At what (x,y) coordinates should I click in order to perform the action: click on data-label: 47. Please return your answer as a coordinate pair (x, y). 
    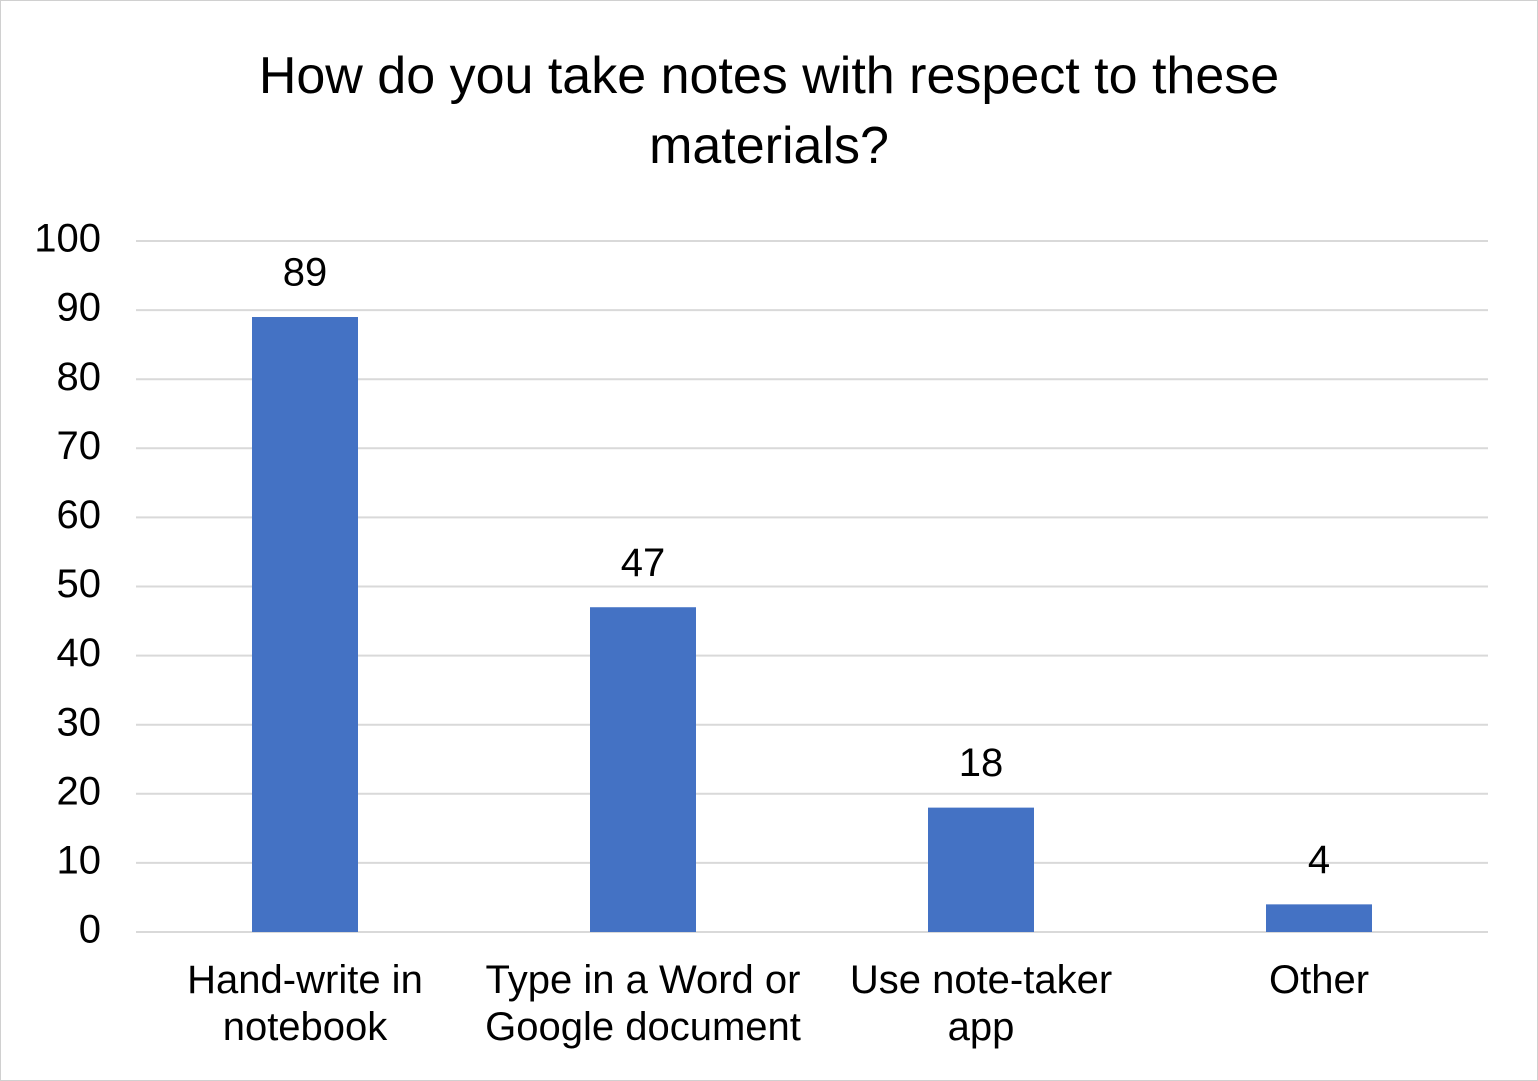
    Looking at the image, I should click on (643, 563).